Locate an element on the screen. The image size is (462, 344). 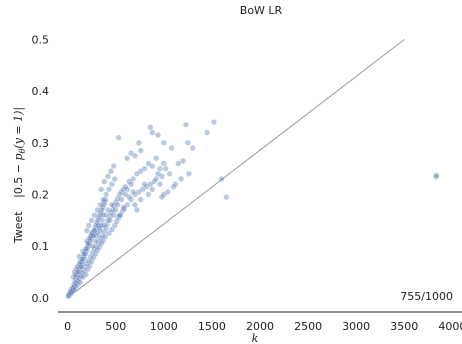
x-tick-label: 2000 is located at coordinates (260, 326).